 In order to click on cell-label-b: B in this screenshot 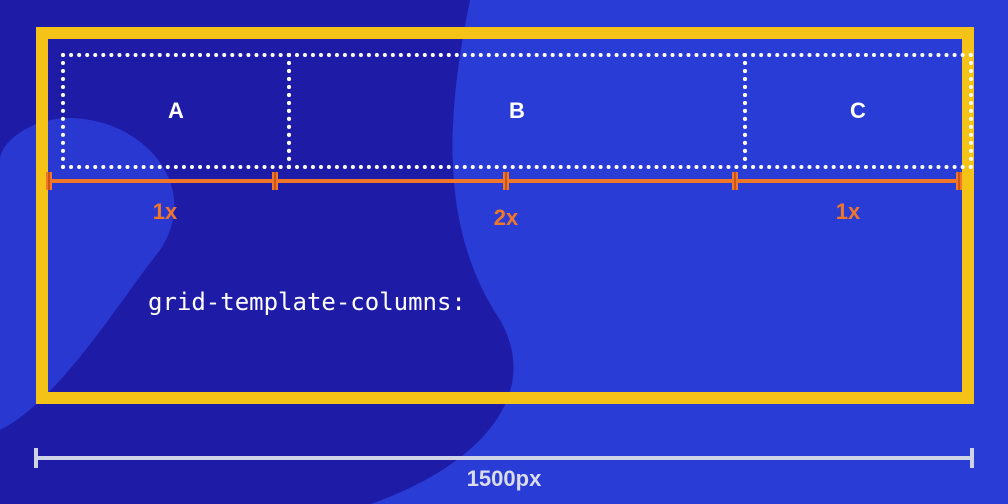, I will do `click(517, 110)`.